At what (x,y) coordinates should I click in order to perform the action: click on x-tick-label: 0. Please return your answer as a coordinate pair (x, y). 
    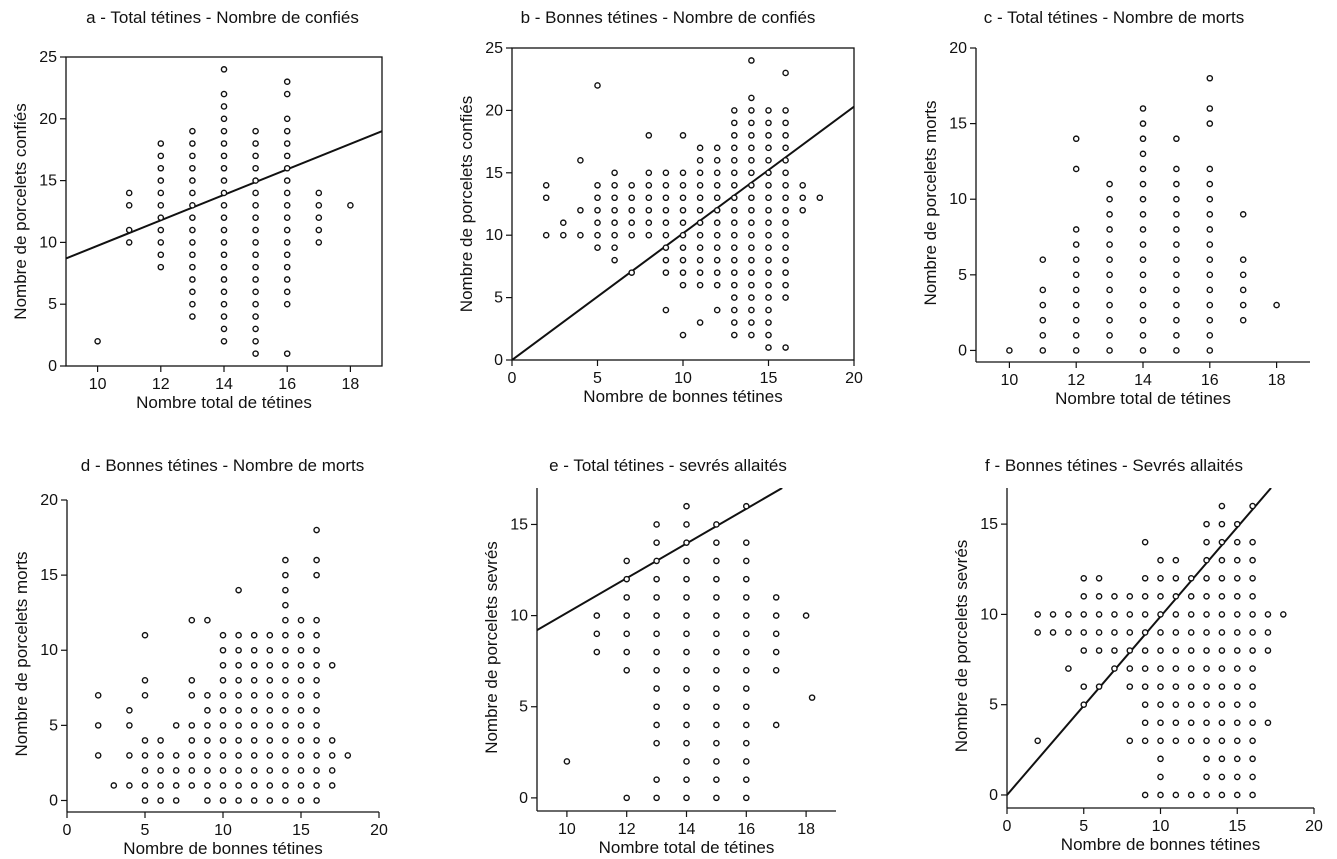
    Looking at the image, I should click on (67, 830).